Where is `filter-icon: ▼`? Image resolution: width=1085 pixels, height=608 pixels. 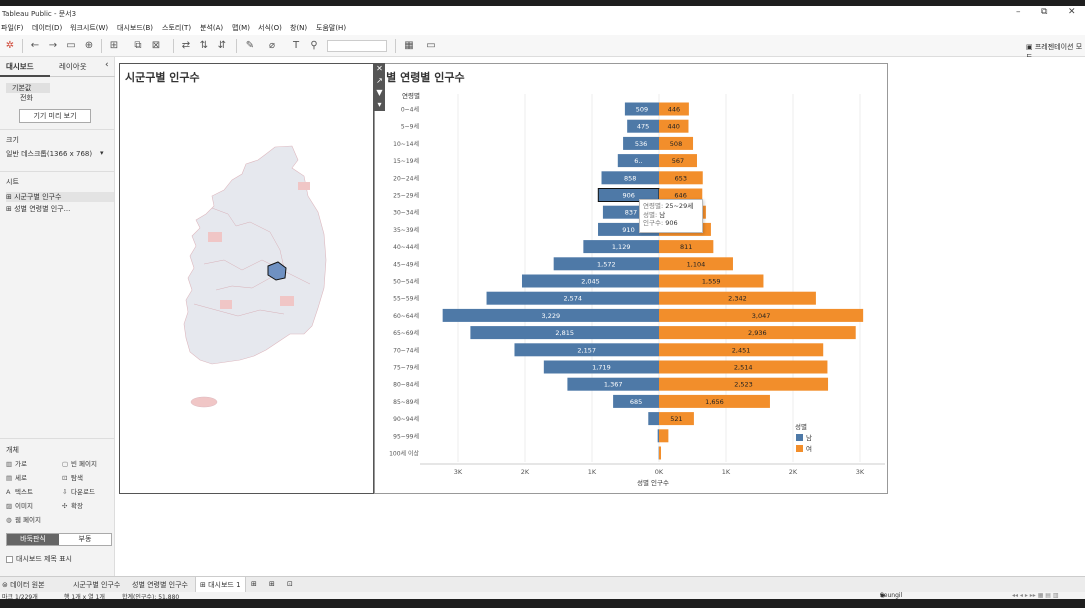
filter-icon: ▼ is located at coordinates (379, 92).